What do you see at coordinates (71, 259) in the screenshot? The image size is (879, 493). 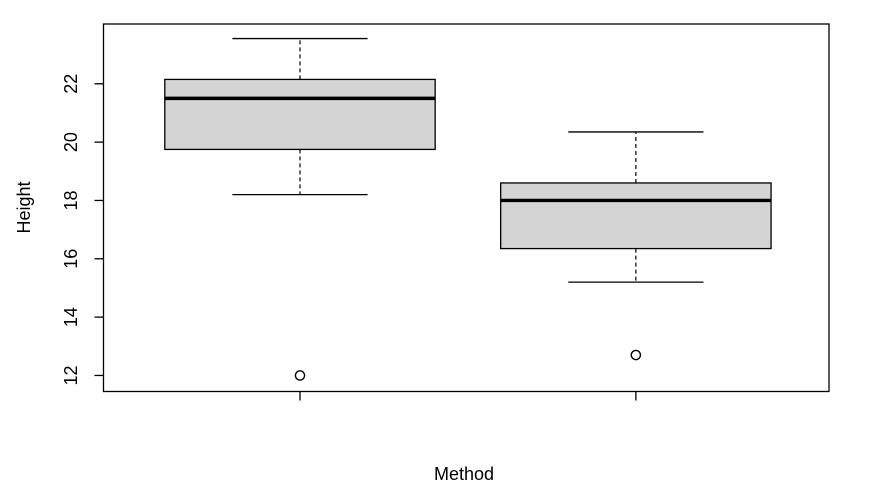 I see `y-tick-label: 16` at bounding box center [71, 259].